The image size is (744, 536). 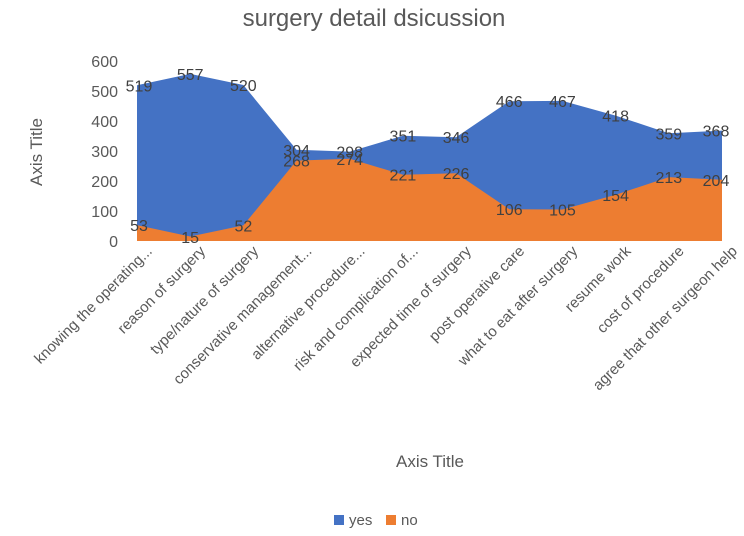 I want to click on y-tick-label: 300, so click(x=104, y=152).